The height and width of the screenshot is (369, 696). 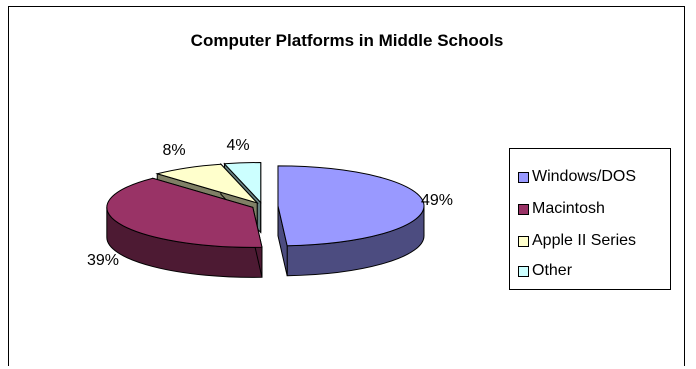 What do you see at coordinates (584, 240) in the screenshot?
I see `legend-label-apple-ii-series: Apple II Series` at bounding box center [584, 240].